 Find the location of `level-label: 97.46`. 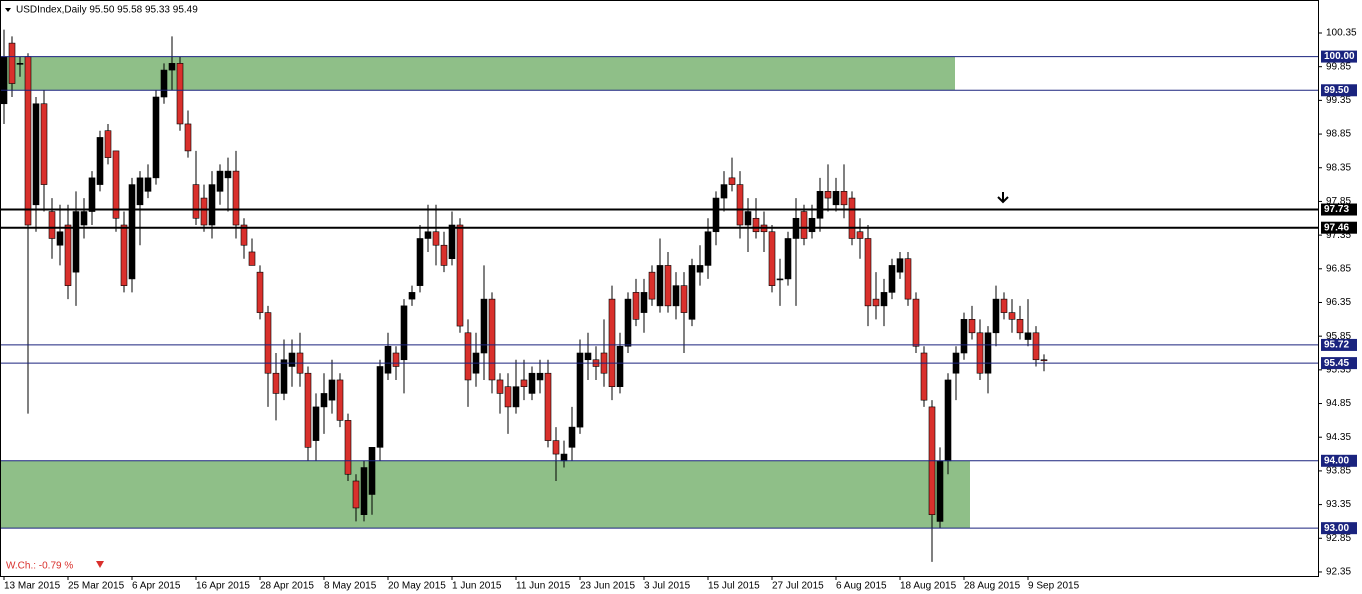

level-label: 97.46 is located at coordinates (1336, 227).